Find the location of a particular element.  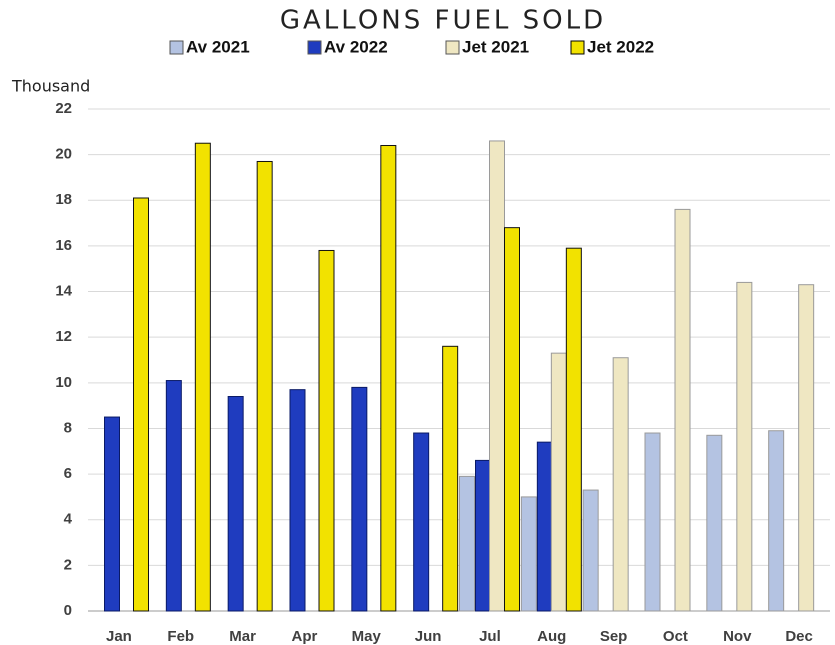

x-tick-label: Jul is located at coordinates (490, 636).